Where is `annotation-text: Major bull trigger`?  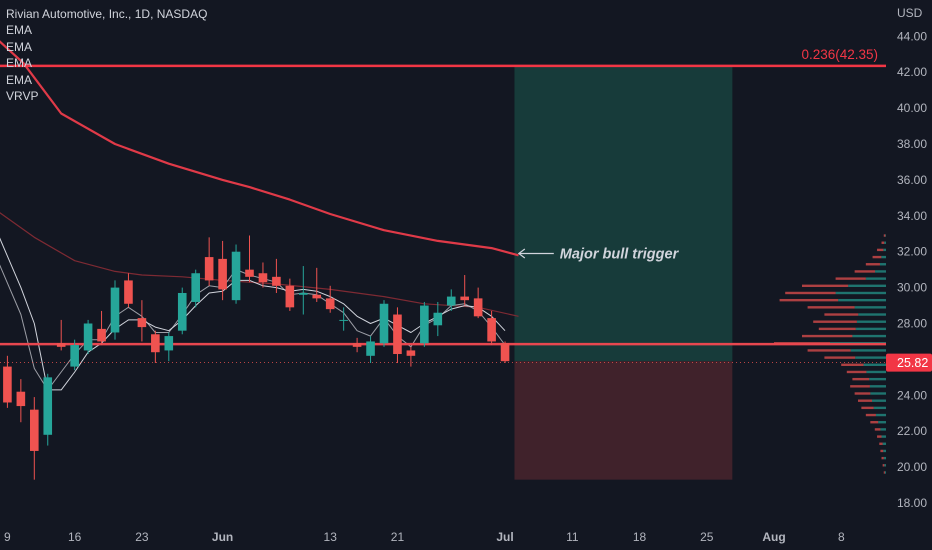 annotation-text: Major bull trigger is located at coordinates (620, 254).